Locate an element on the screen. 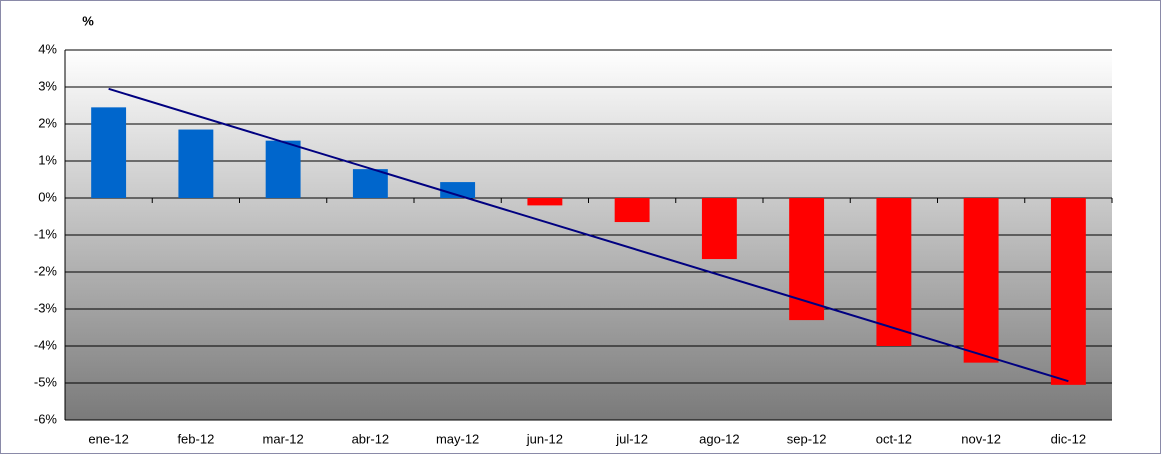 The image size is (1161, 454). x-tick-label: dic-12 is located at coordinates (1068, 438).